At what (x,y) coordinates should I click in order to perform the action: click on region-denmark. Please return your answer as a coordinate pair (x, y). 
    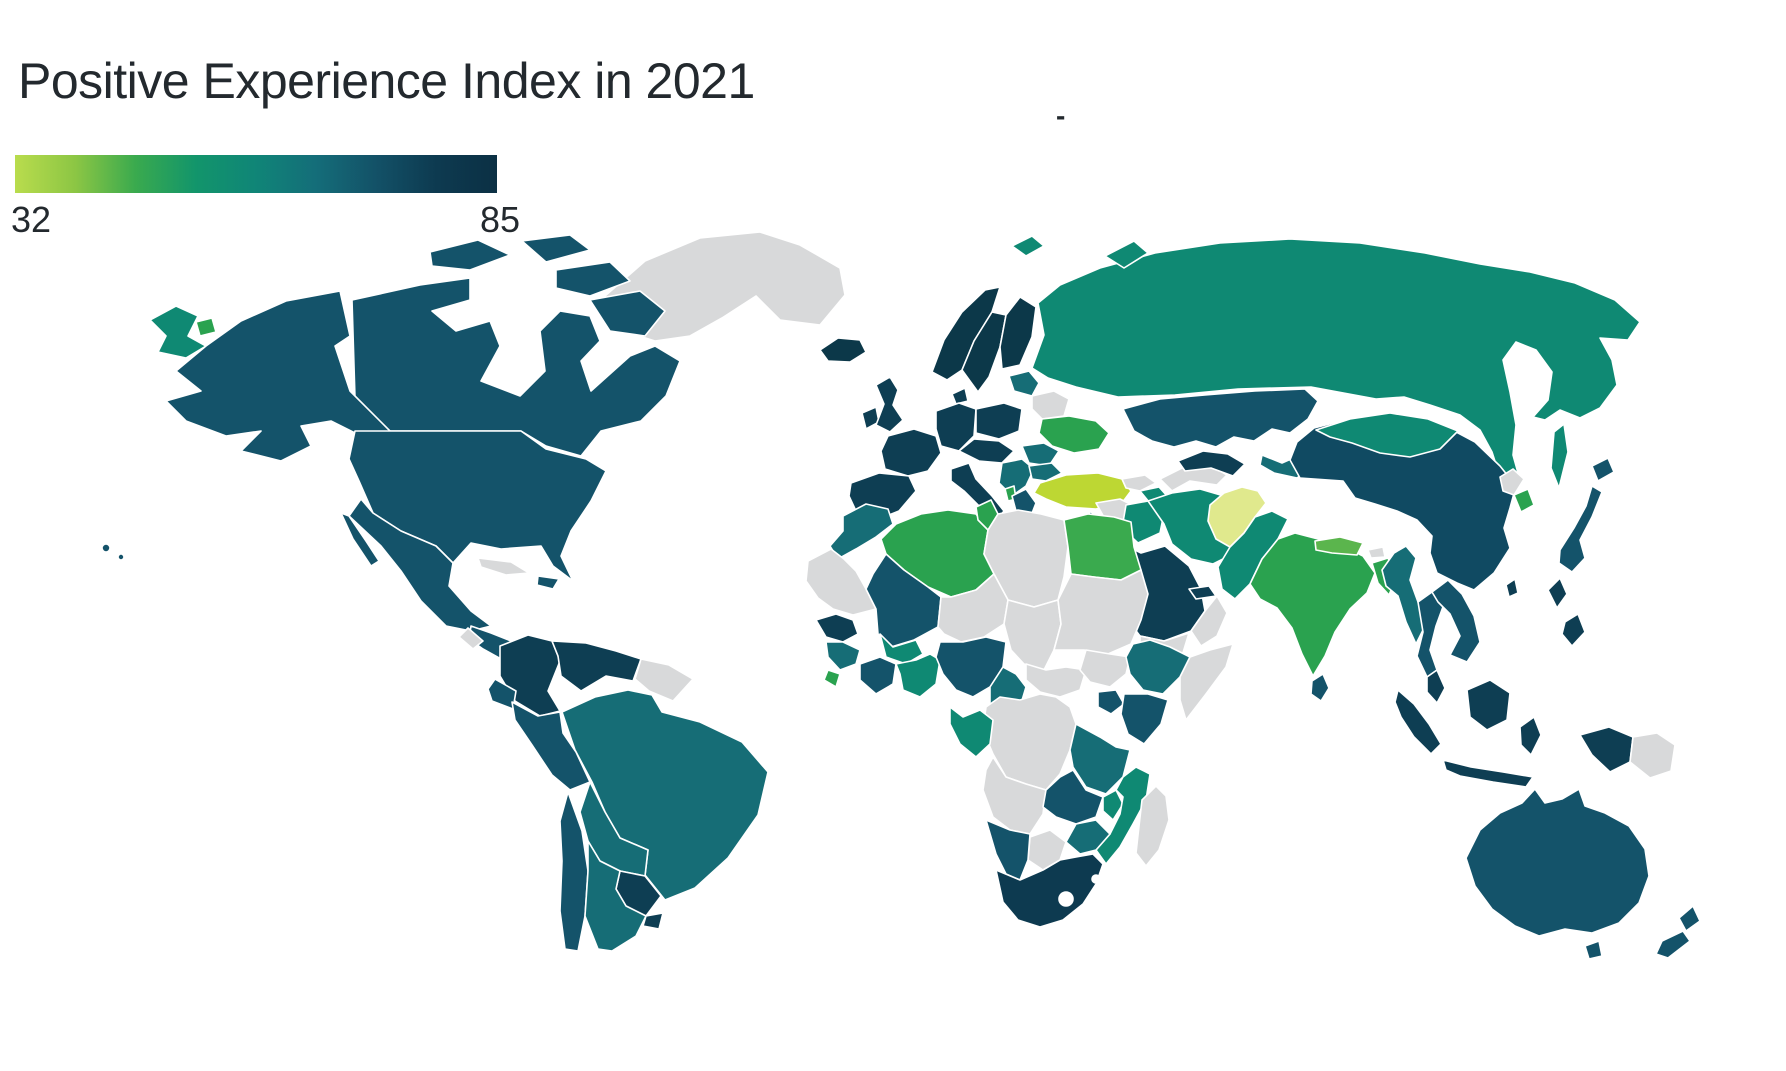
    Looking at the image, I should click on (960, 396).